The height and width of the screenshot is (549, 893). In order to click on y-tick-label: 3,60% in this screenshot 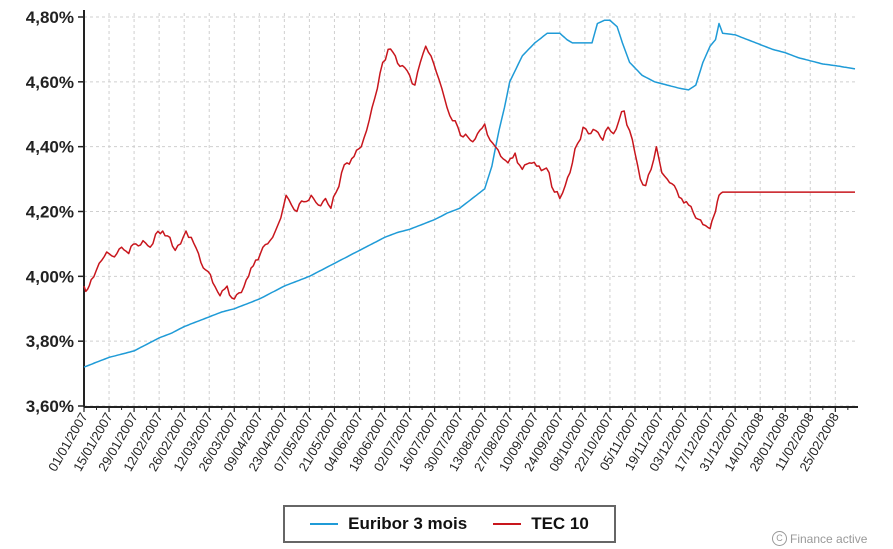, I will do `click(50, 406)`.